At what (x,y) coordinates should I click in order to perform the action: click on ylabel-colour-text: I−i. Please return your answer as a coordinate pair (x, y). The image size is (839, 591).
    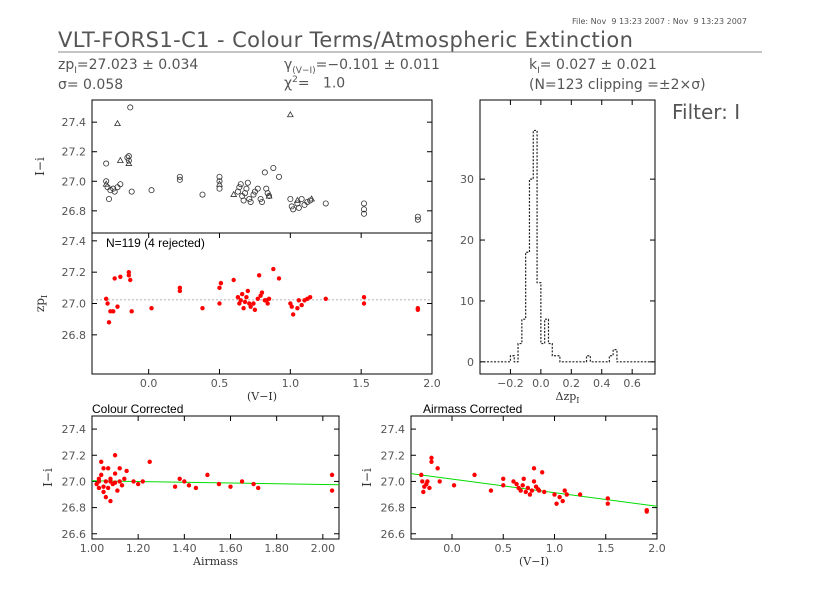
    Looking at the image, I should click on (48, 477).